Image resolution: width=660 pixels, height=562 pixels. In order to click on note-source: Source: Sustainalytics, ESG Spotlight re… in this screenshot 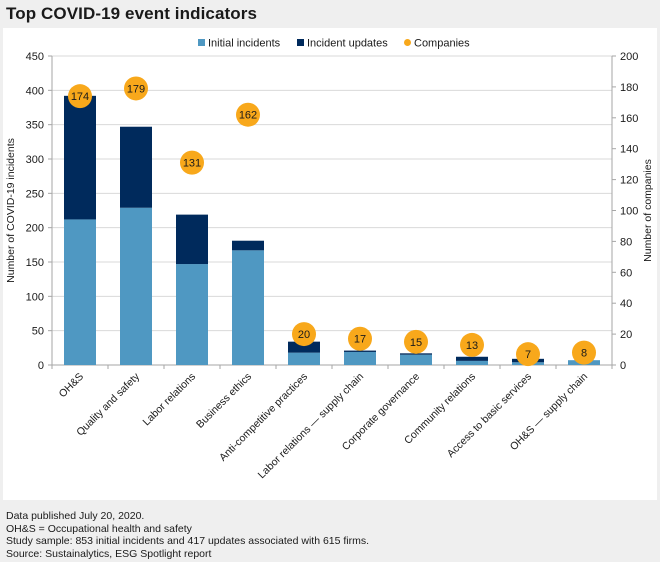, I will do `click(109, 553)`.